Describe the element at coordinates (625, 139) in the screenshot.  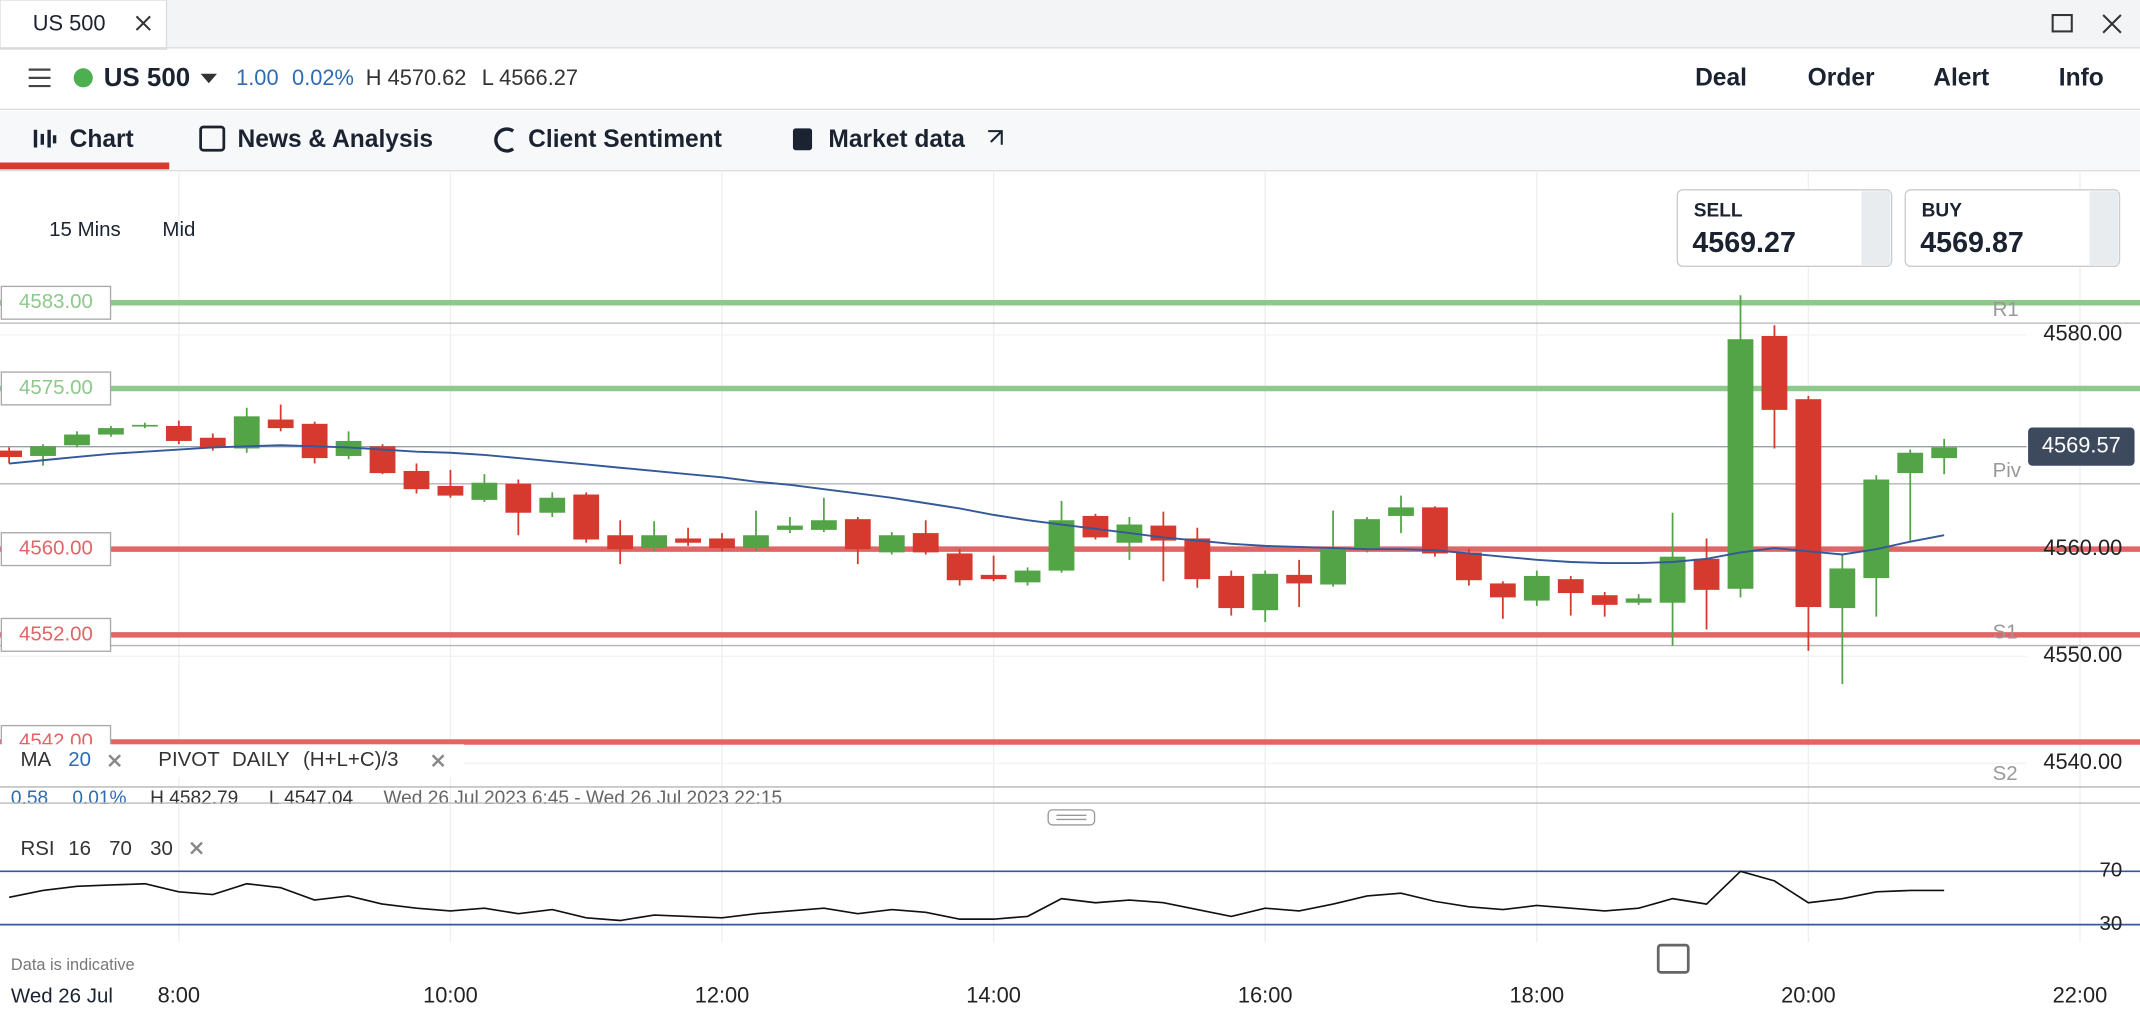
I see `nav-tab: Client Sentiment` at that location.